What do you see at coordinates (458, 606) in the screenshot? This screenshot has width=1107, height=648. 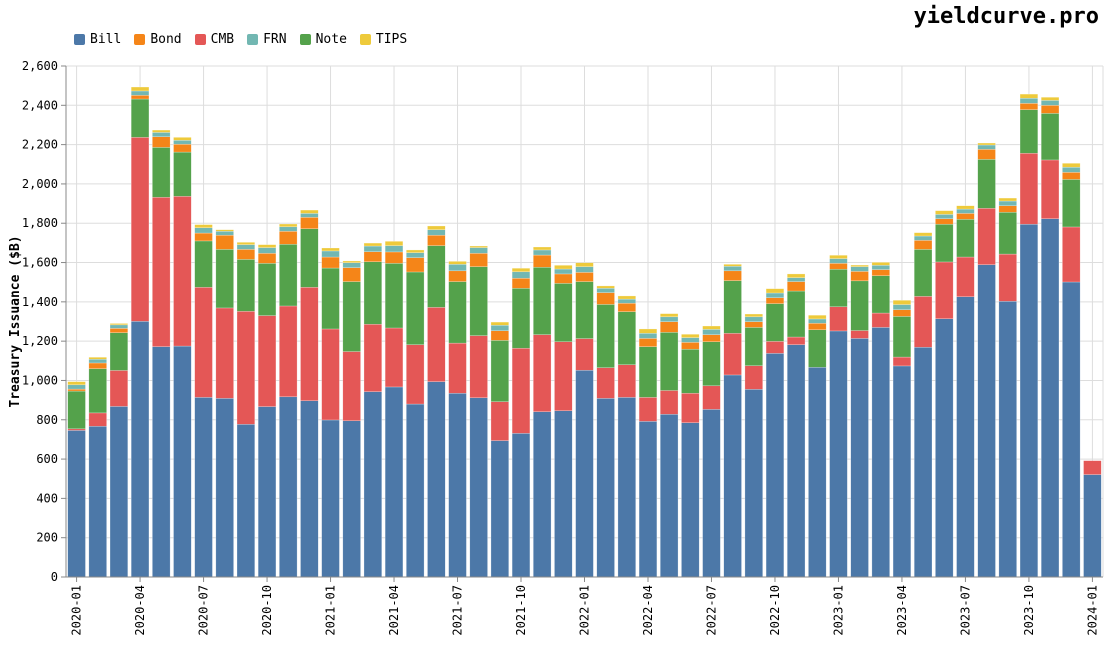 I see `x-tick: 2021-07` at bounding box center [458, 606].